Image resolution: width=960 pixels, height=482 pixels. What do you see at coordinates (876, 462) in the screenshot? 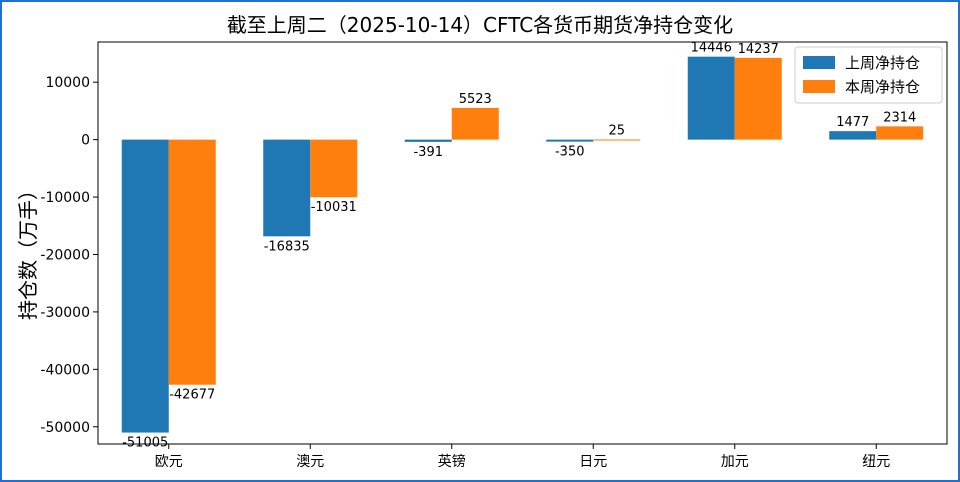
I see `x-tick-label: 纽元` at bounding box center [876, 462].